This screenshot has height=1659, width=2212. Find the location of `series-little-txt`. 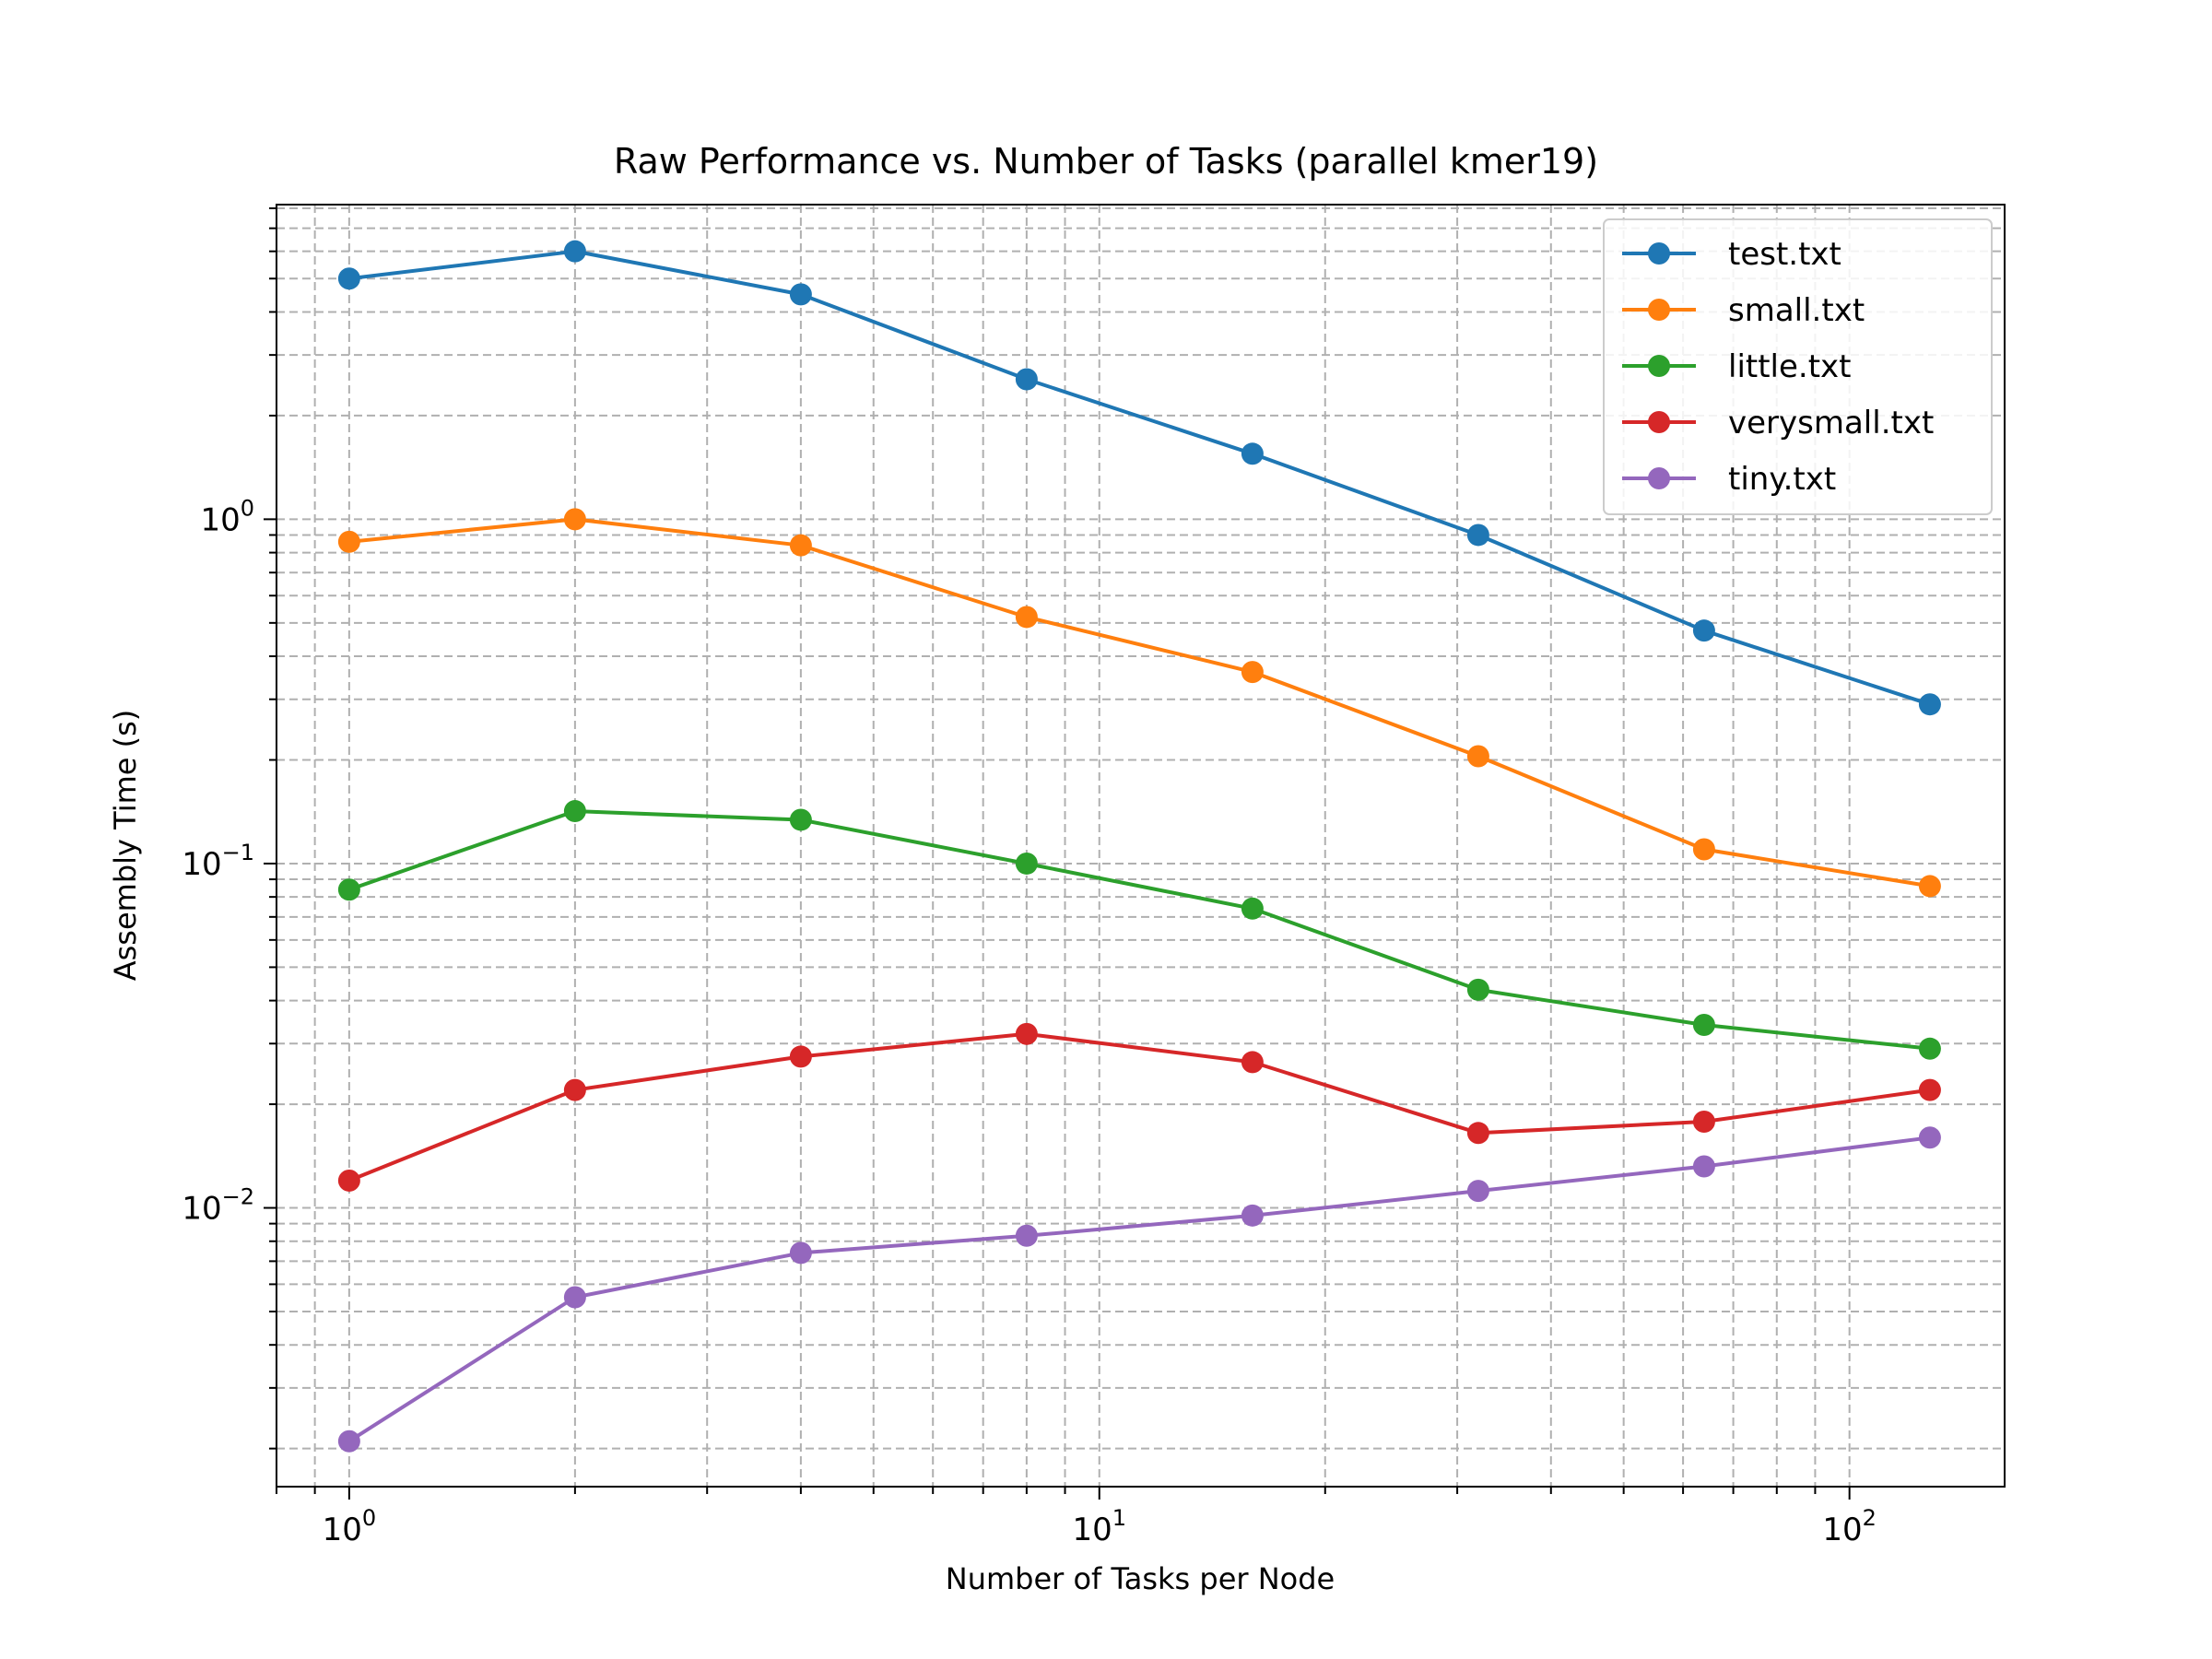

series-little-txt is located at coordinates (1139, 930).